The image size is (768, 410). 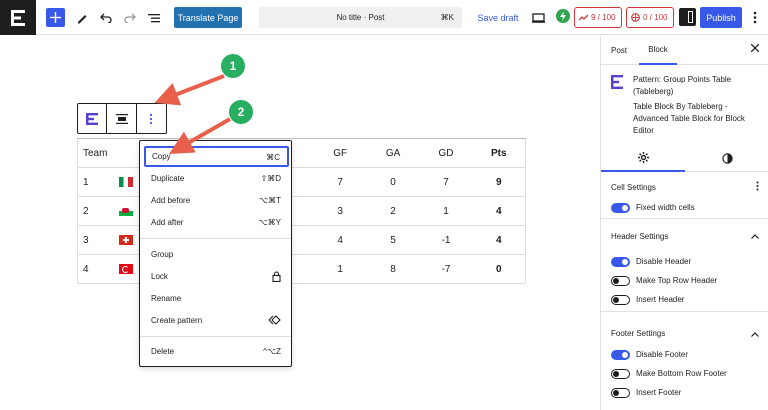 What do you see at coordinates (499, 269) in the screenshot?
I see `cell-pts: 0` at bounding box center [499, 269].